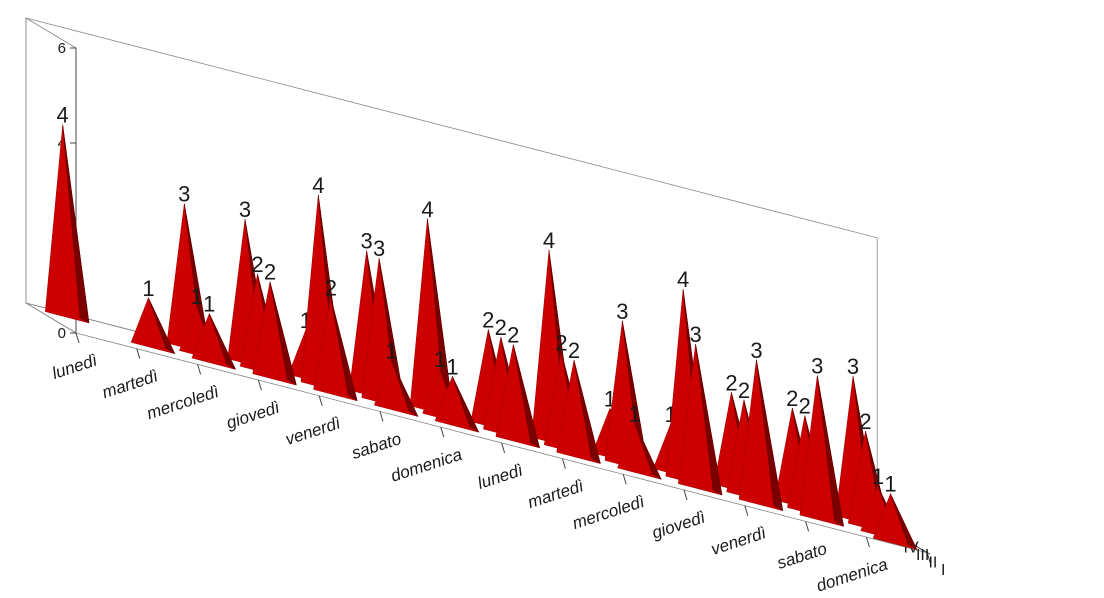 The height and width of the screenshot is (598, 1104). I want to click on value-tick-label: 6, so click(62, 48).